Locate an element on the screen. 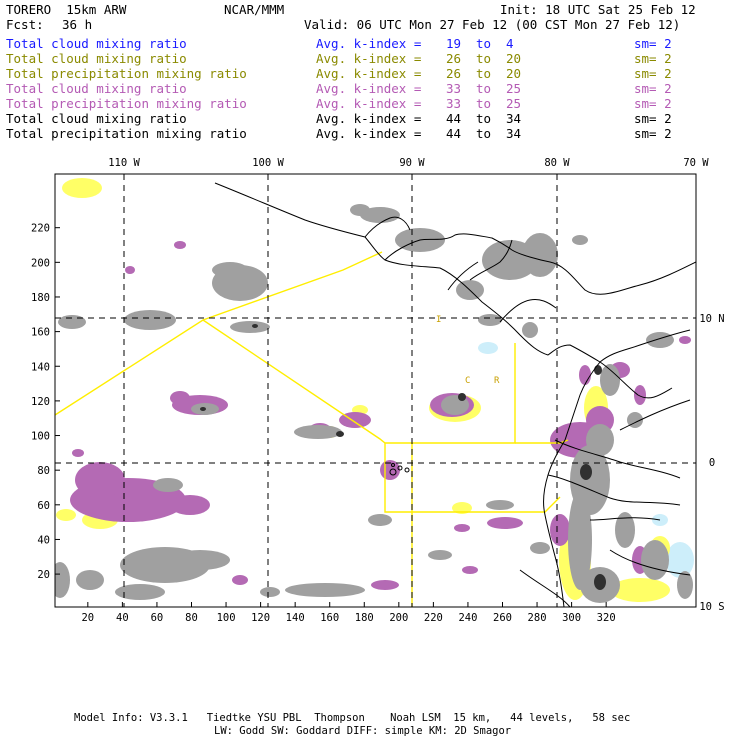 Image resolution: width=740 pixels, height=740 pixels. center-name: NCAR/MMM is located at coordinates (254, 9).